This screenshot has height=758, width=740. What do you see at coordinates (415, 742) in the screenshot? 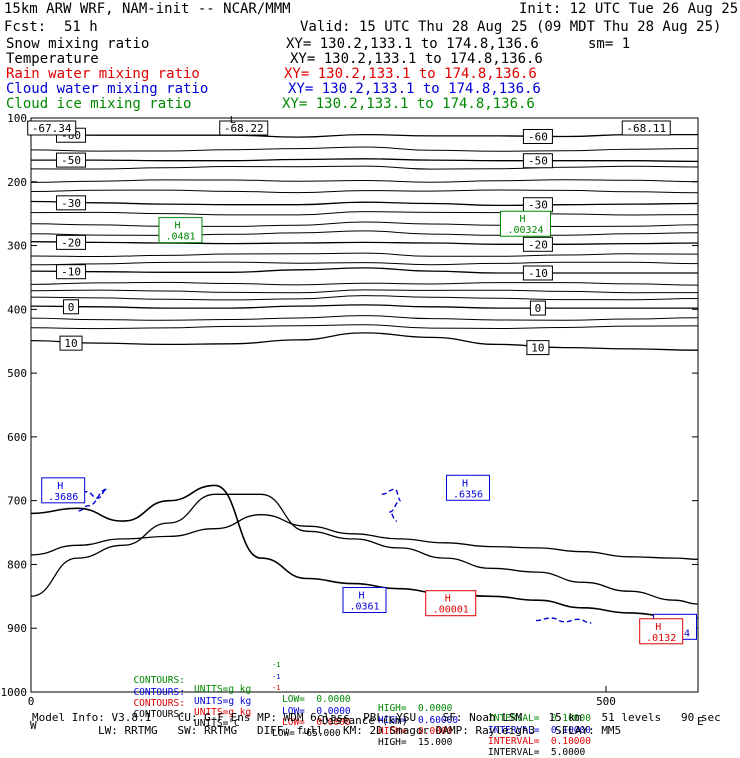
I see `contours-high: HIGH= 15.000` at bounding box center [415, 742].